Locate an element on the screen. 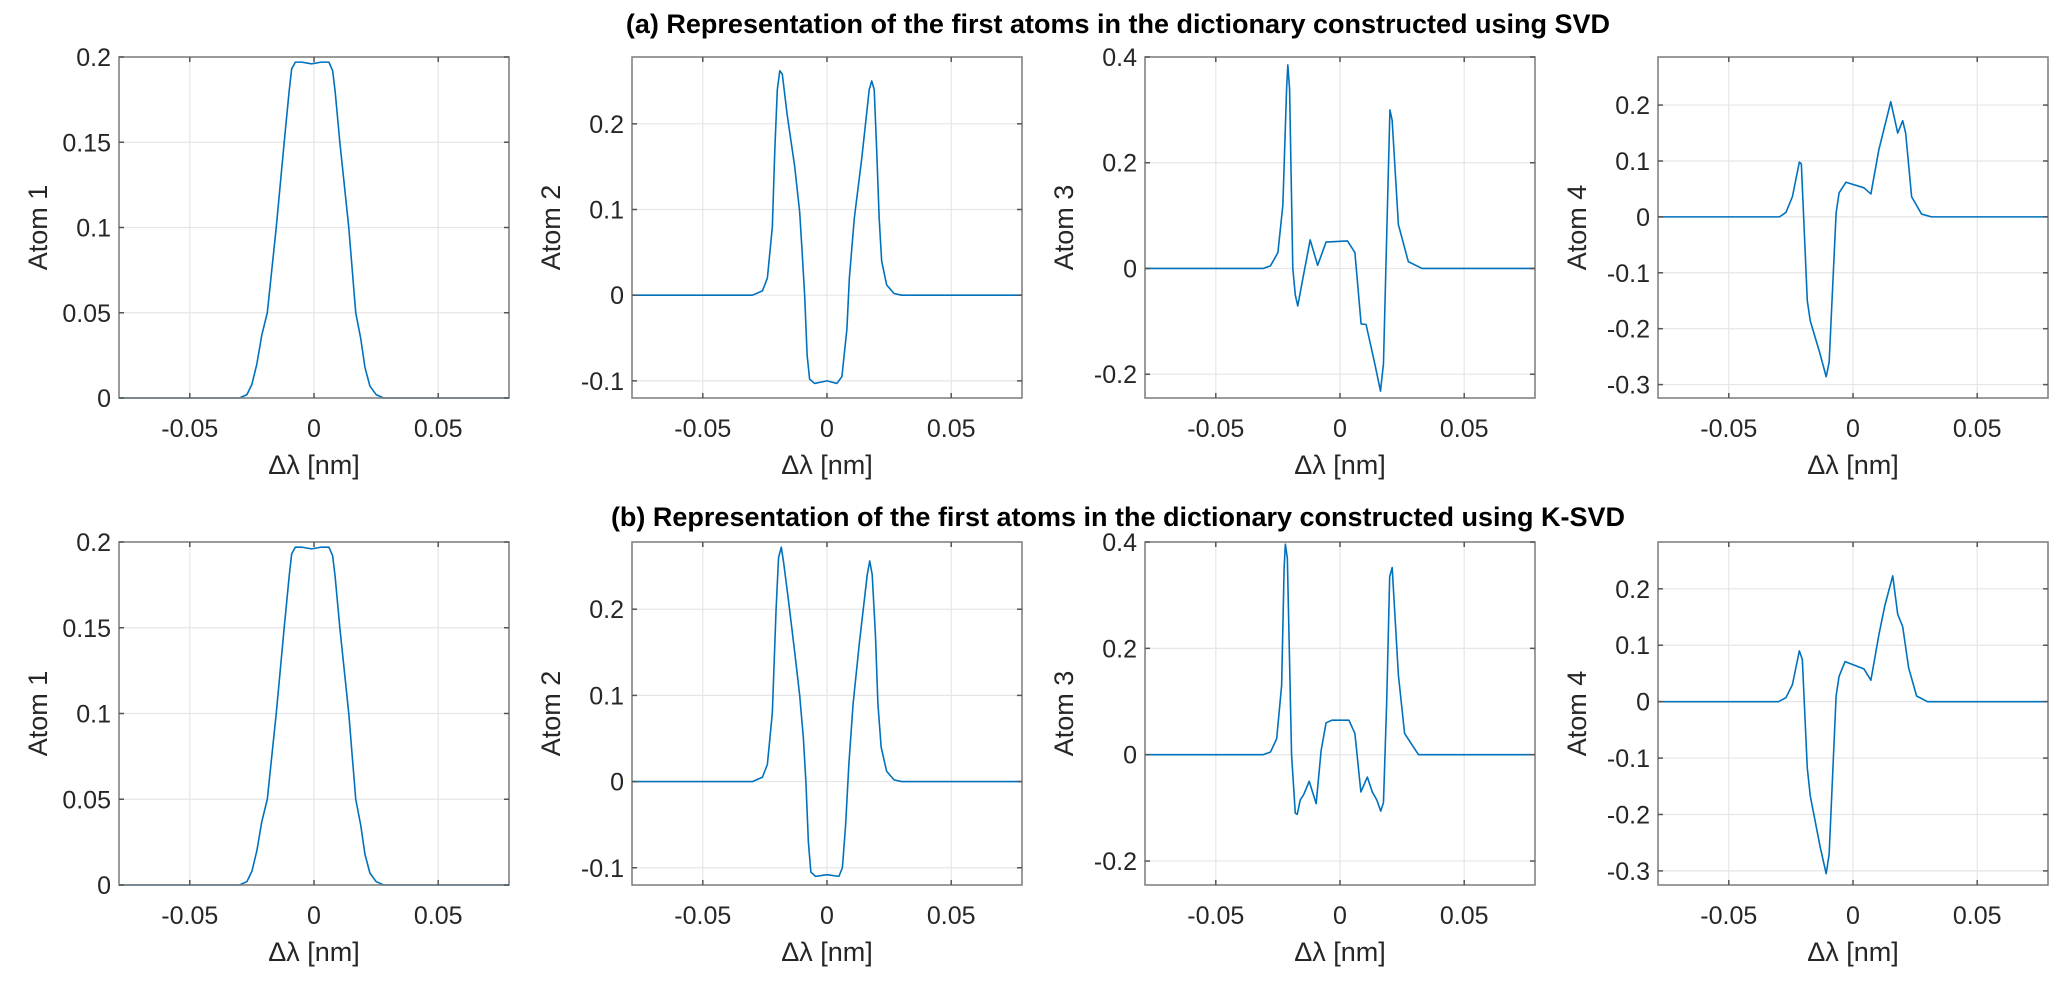  subplot-a-atom-2: -0.05 0 0.05 -0.1 0 0.1 0.2 Δλ [nm] Atom 2 is located at coordinates (779, 268).